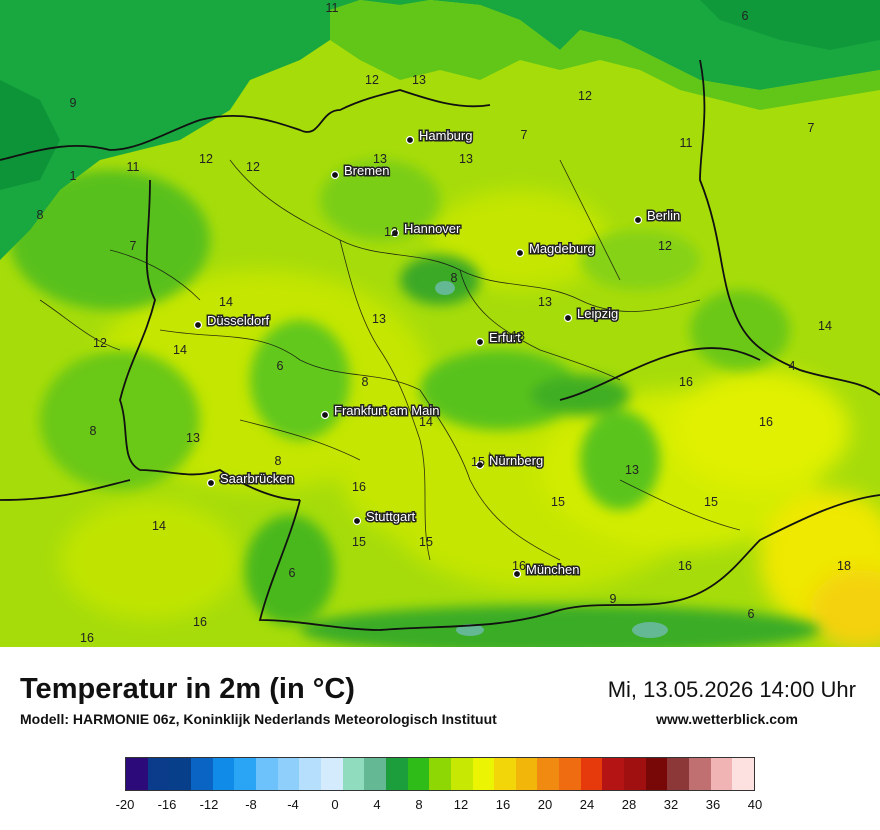 This screenshot has width=880, height=830. What do you see at coordinates (461, 804) in the screenshot?
I see `legend-tick-label: 12` at bounding box center [461, 804].